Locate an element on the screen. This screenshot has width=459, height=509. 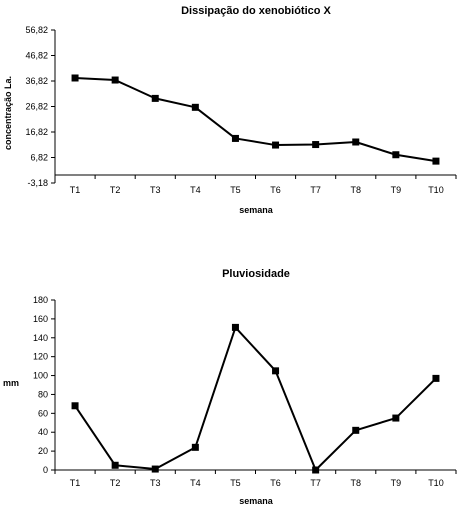
chart2-data-point-T8 is located at coordinates (356, 430).